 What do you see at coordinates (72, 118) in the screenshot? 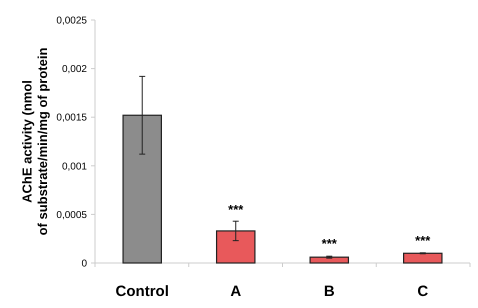
I see `y-tick-label: 0,0015` at bounding box center [72, 118].